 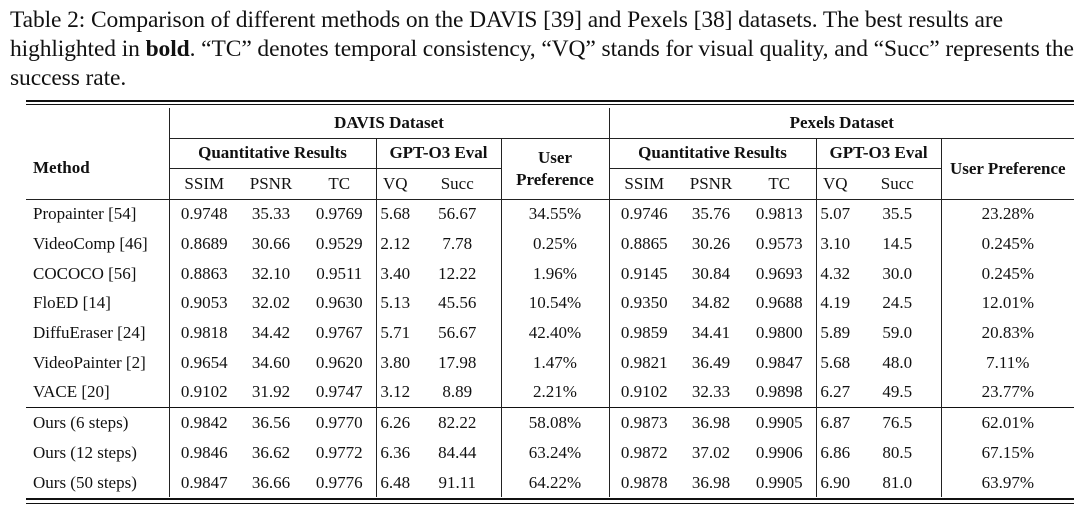 What do you see at coordinates (779, 303) in the screenshot?
I see `pexels-value-cell: 0.9688` at bounding box center [779, 303].